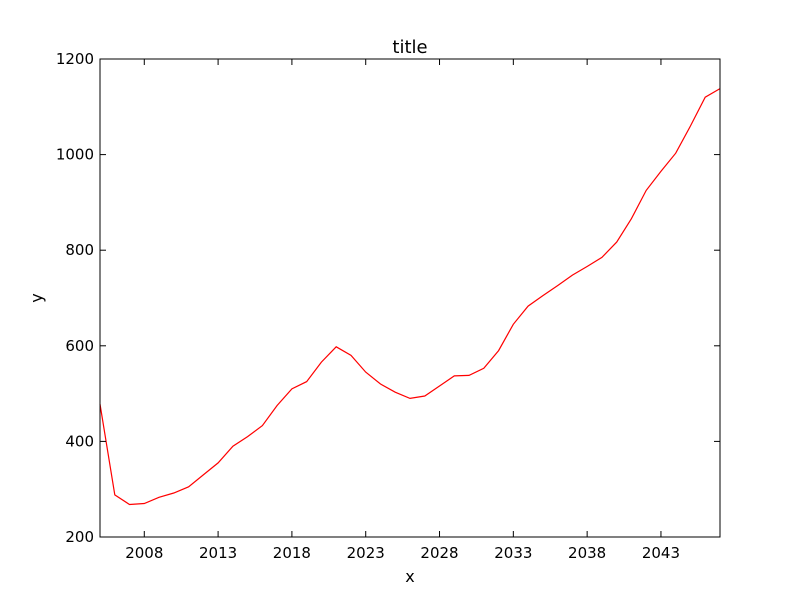 The image size is (800, 597). What do you see at coordinates (292, 553) in the screenshot?
I see `x-tick-label: 2018` at bounding box center [292, 553].